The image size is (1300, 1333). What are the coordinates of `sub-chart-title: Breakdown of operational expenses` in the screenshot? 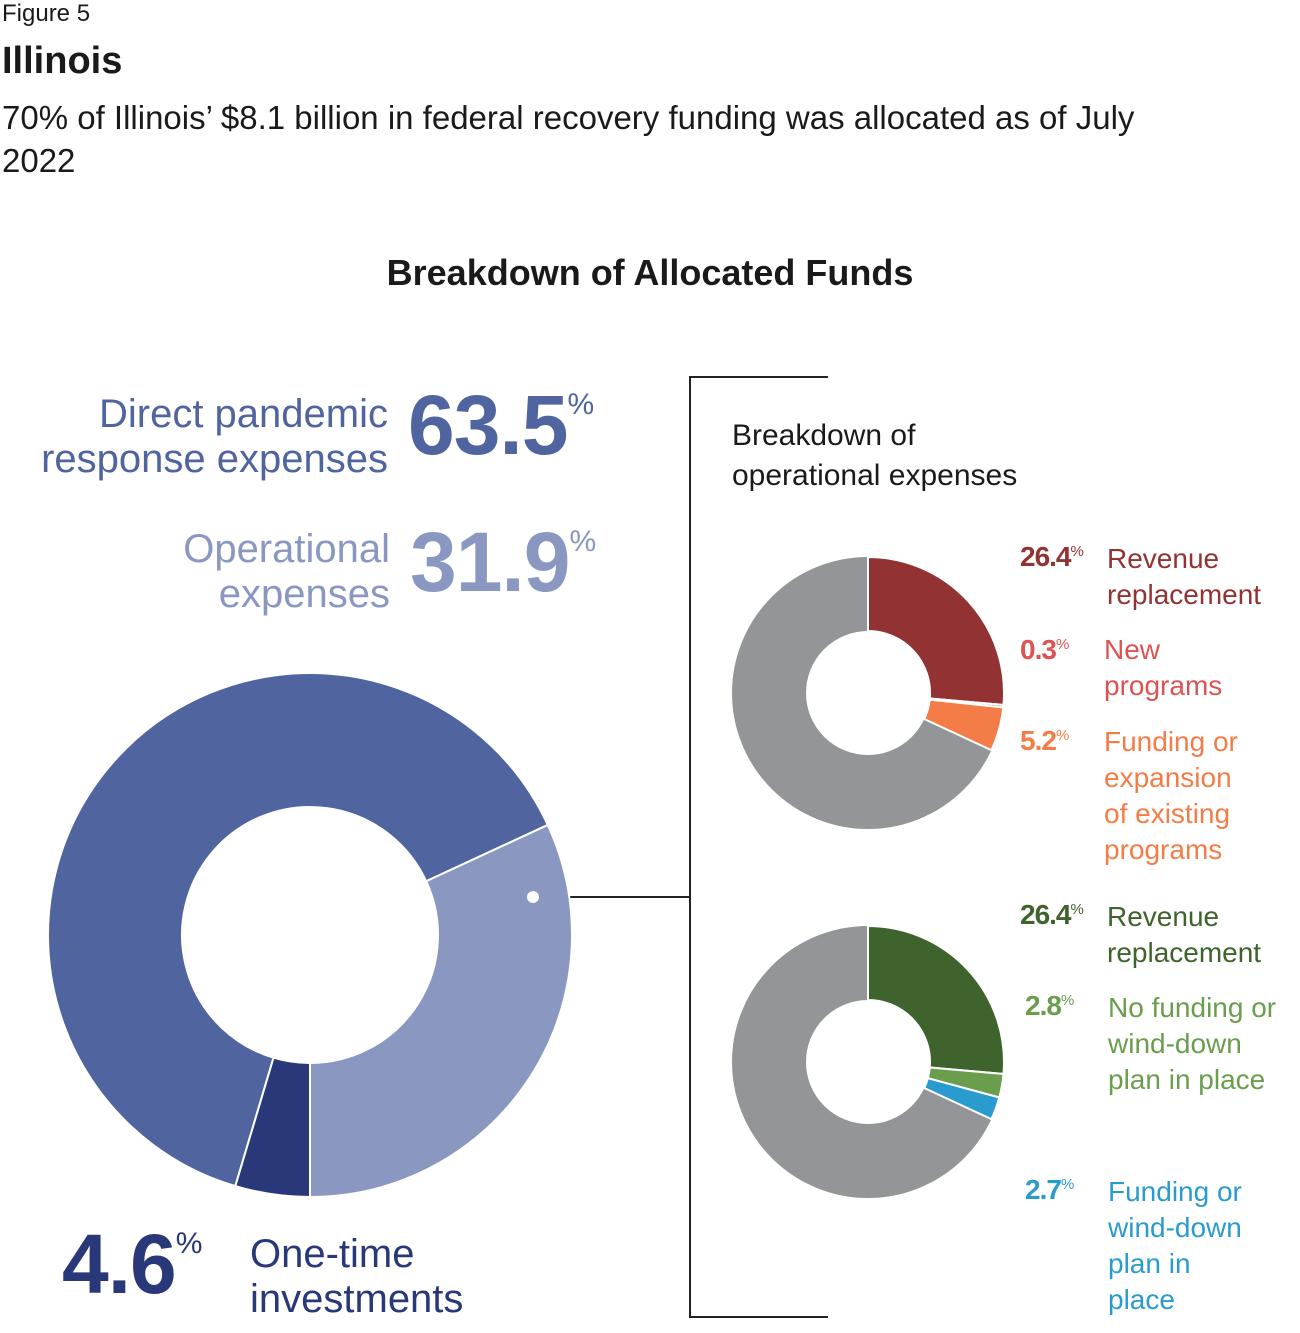 It's located at (875, 455).